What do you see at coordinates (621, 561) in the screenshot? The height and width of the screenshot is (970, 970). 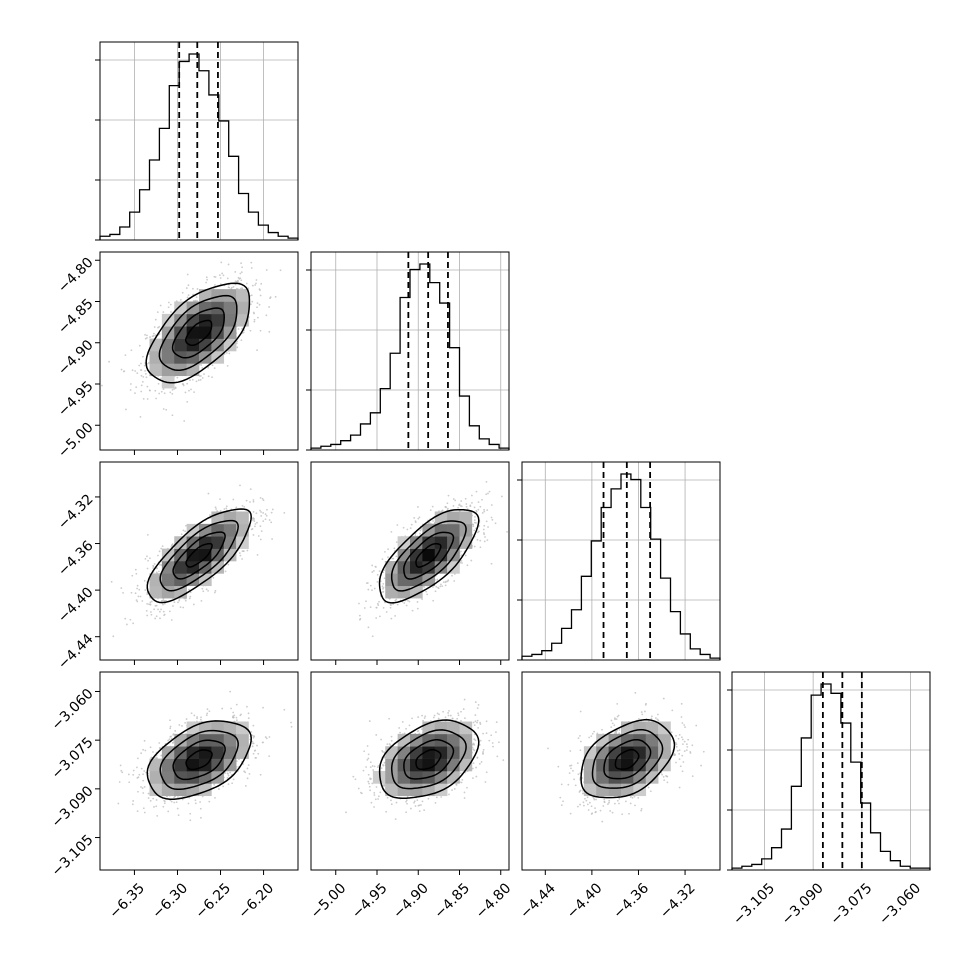 I see `panel-frame` at bounding box center [621, 561].